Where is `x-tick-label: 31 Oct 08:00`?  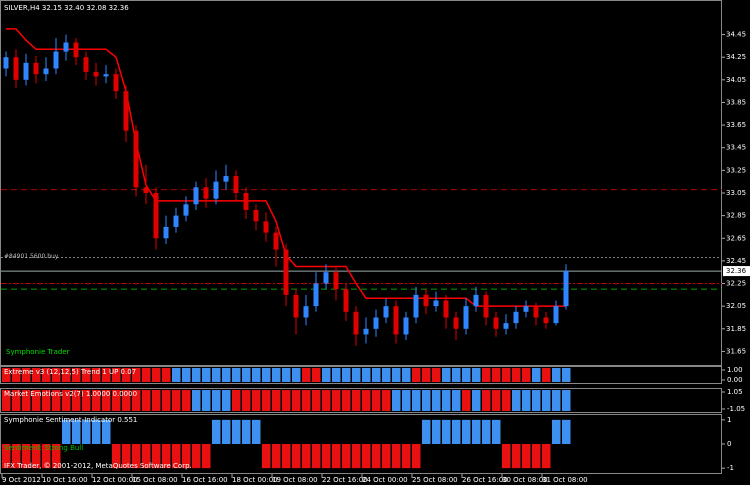 x-tick-label: 31 Oct 08:00 is located at coordinates (565, 480).